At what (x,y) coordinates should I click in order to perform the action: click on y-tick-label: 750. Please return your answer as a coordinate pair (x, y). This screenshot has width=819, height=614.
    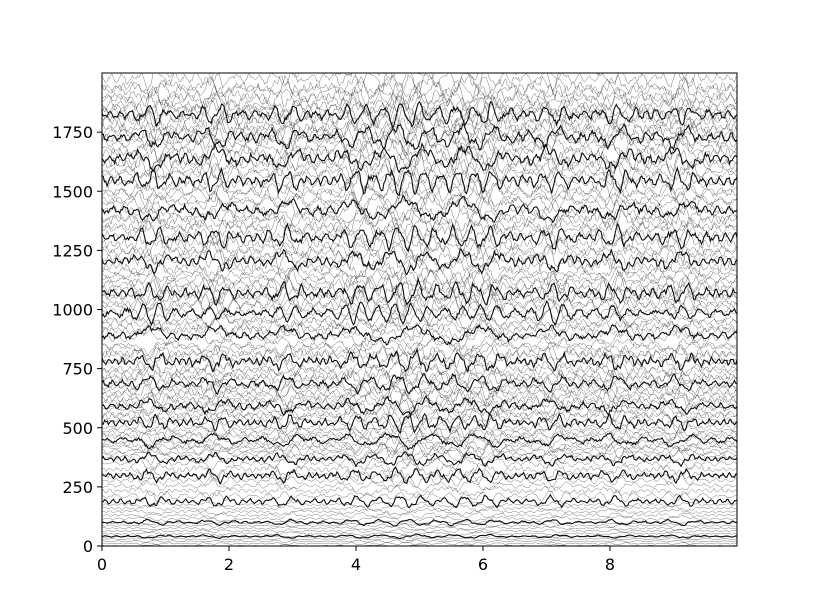
    Looking at the image, I should click on (77, 369).